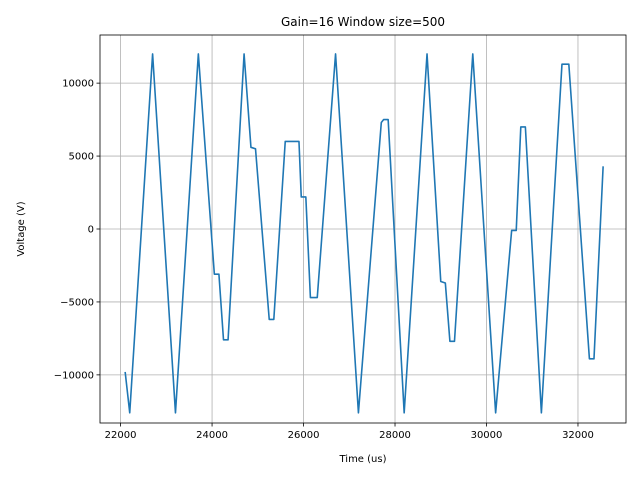 The width and height of the screenshot is (640, 480). Describe the element at coordinates (578, 435) in the screenshot. I see `x-tick-label: 32000` at that location.